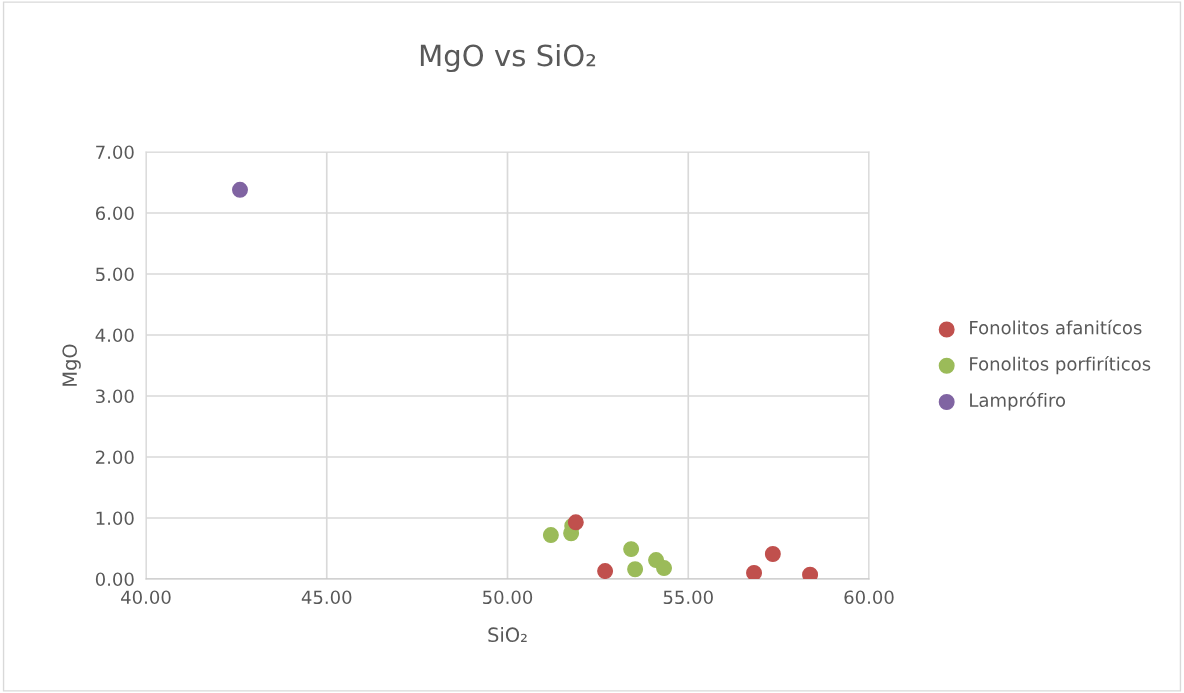 The height and width of the screenshot is (693, 1184). What do you see at coordinates (146, 597) in the screenshot?
I see `x-tick-label: 40.00` at bounding box center [146, 597].